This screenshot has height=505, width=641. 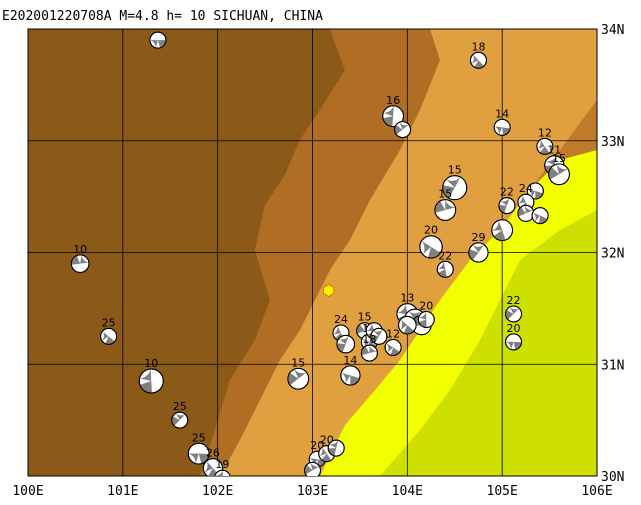 I want to click on y-tick-label: 32N, so click(x=612, y=254).